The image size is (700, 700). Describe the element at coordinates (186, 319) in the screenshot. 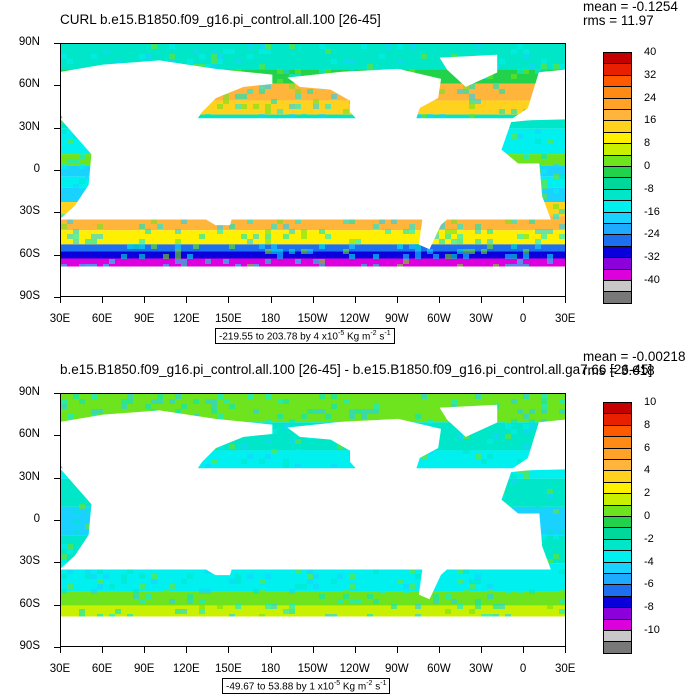

I see `x-tick-label: 120E` at that location.